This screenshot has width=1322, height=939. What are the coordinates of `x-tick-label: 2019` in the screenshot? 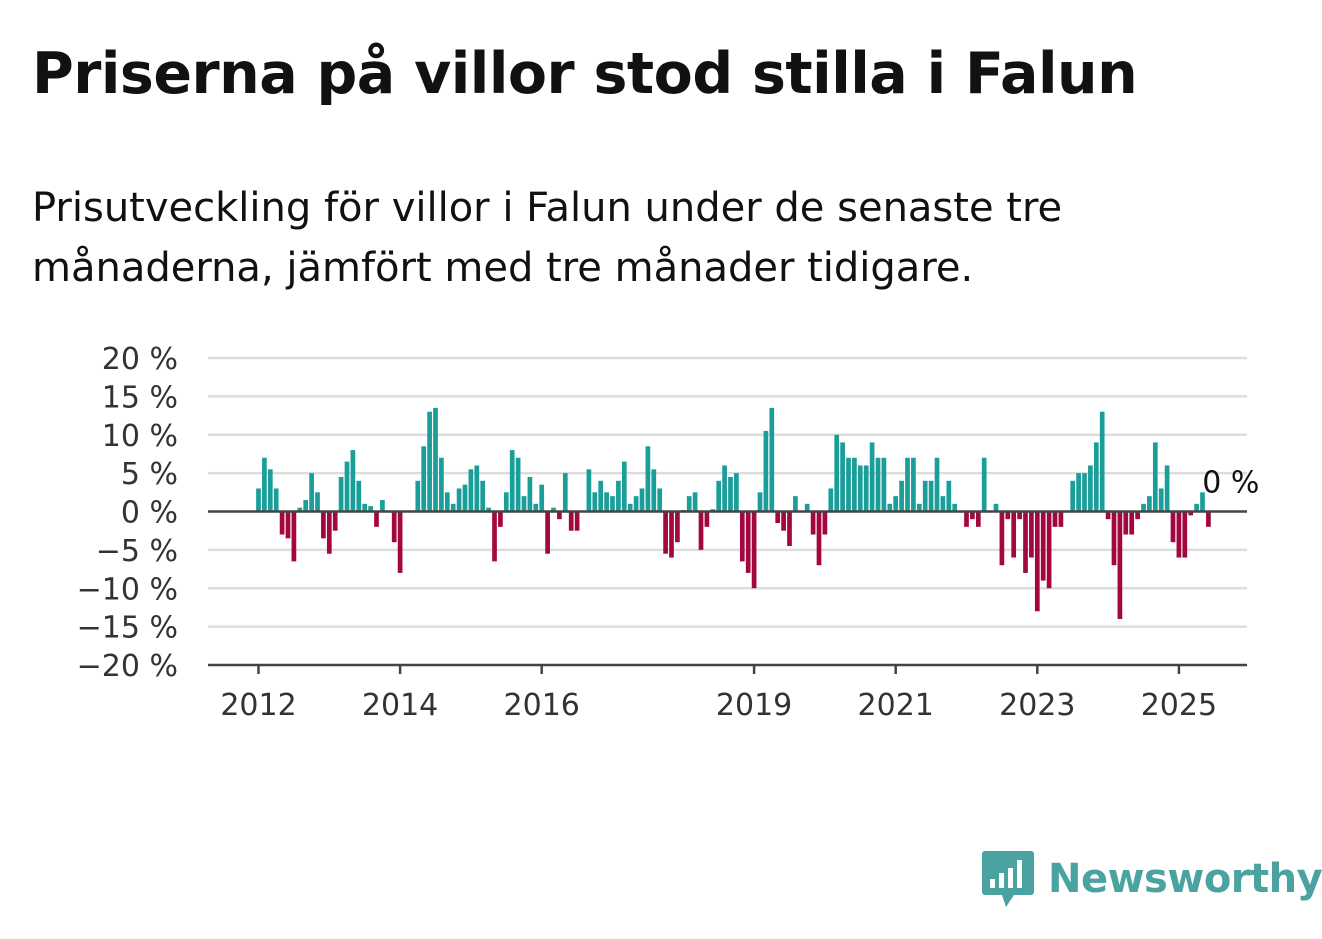 It's located at (754, 705).